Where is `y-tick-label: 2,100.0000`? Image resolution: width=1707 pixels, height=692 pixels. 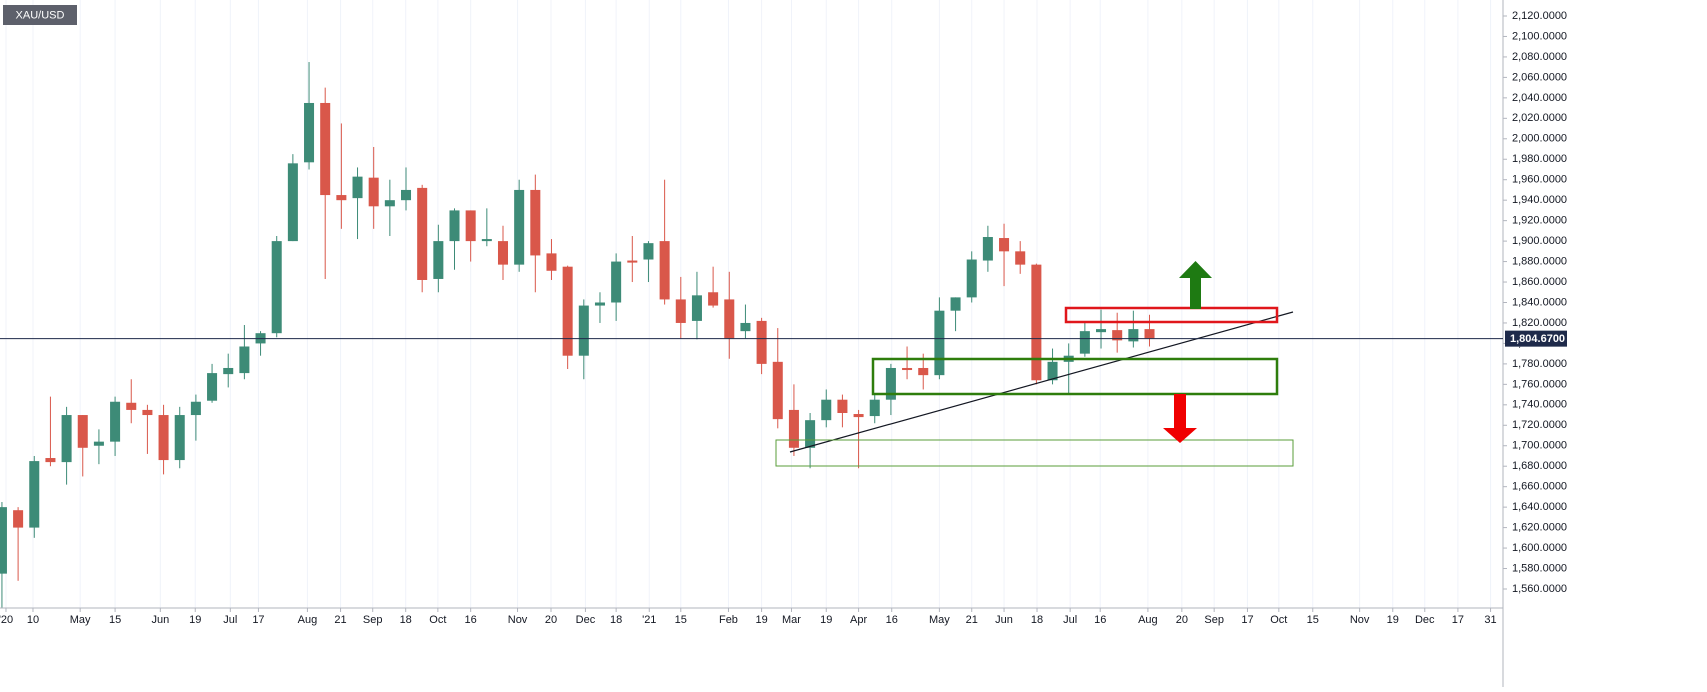 y-tick-label: 2,100.0000 is located at coordinates (1539, 36).